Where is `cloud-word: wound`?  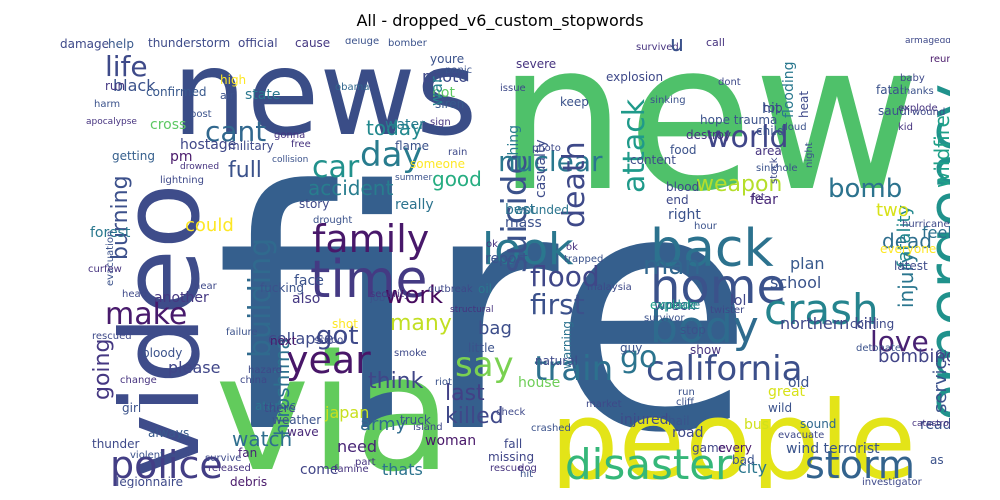
cloud-word: wound is located at coordinates (929, 112).